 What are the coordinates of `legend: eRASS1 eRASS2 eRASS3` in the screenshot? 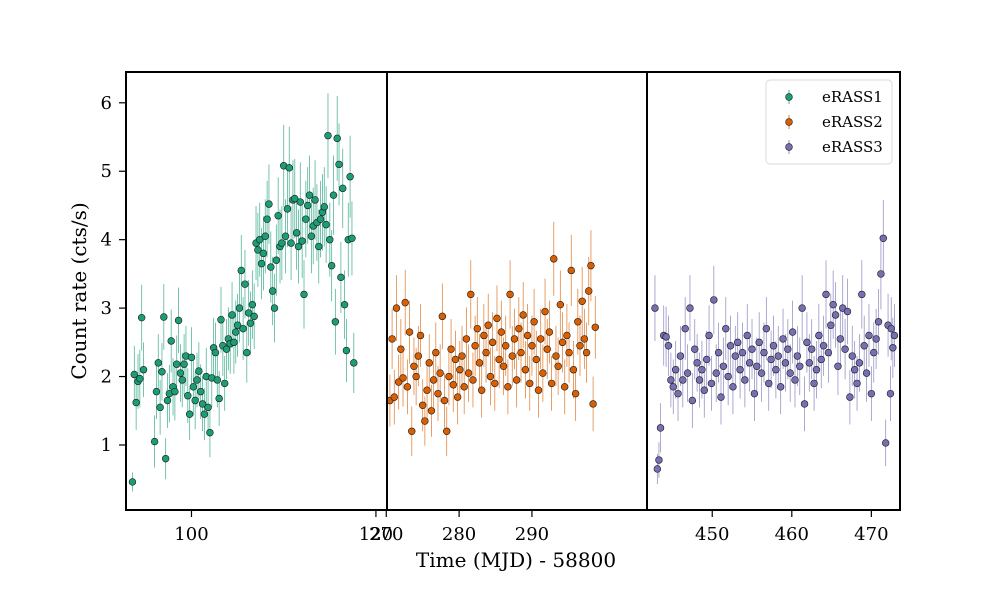 It's located at (829, 122).